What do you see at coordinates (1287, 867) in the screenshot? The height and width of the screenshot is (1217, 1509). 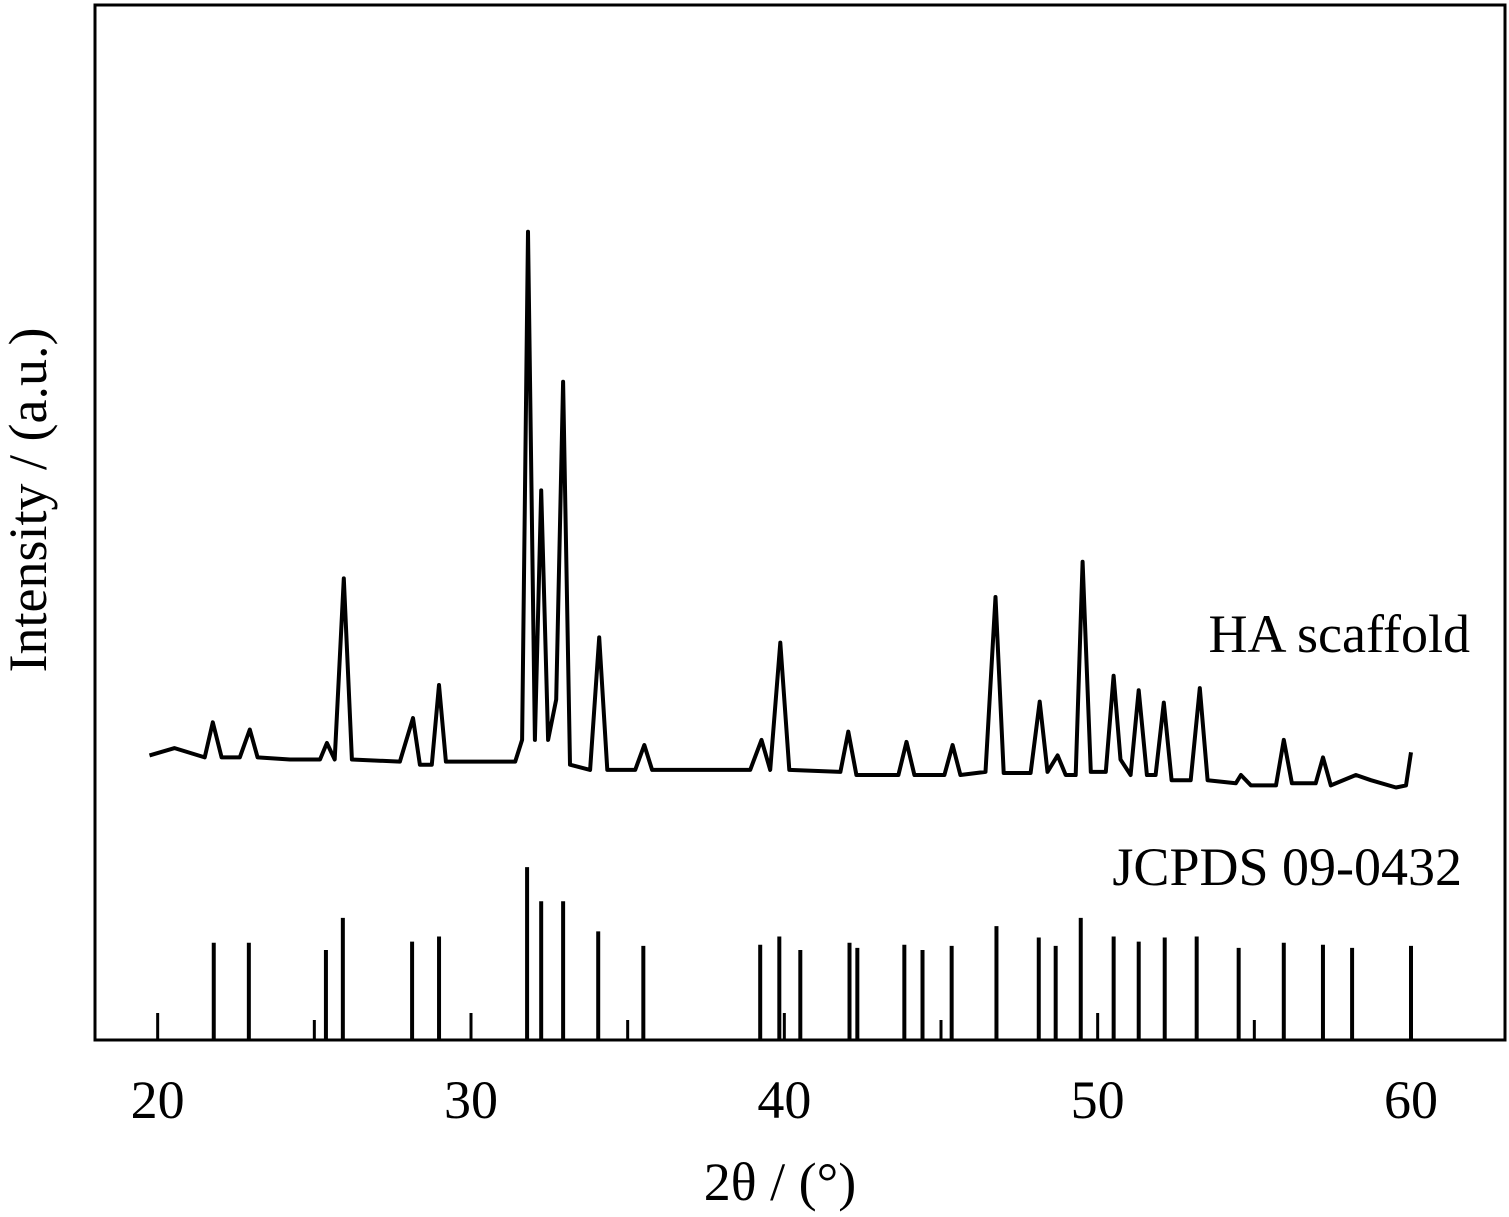 I see `series-label: JCPDS 09-0432` at bounding box center [1287, 867].